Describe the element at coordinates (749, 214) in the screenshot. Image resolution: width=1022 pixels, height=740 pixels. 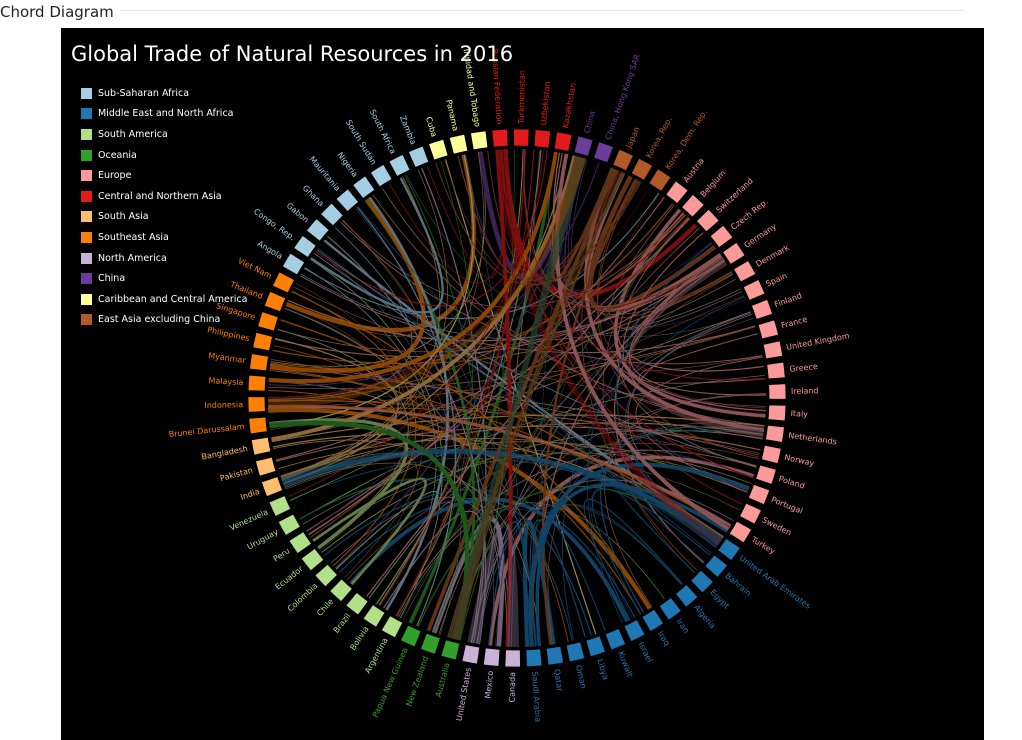
I see `node-label: Czech Rep.` at that location.